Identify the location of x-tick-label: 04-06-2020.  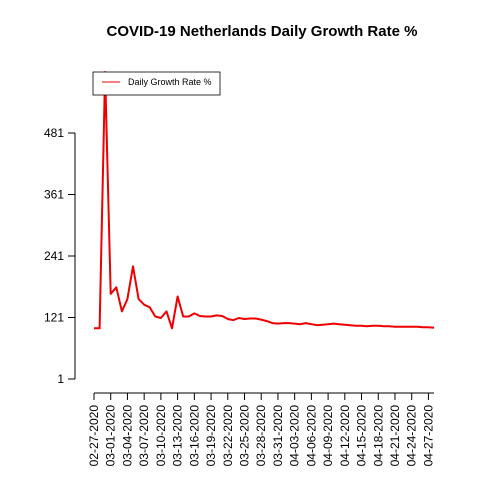
(311, 436).